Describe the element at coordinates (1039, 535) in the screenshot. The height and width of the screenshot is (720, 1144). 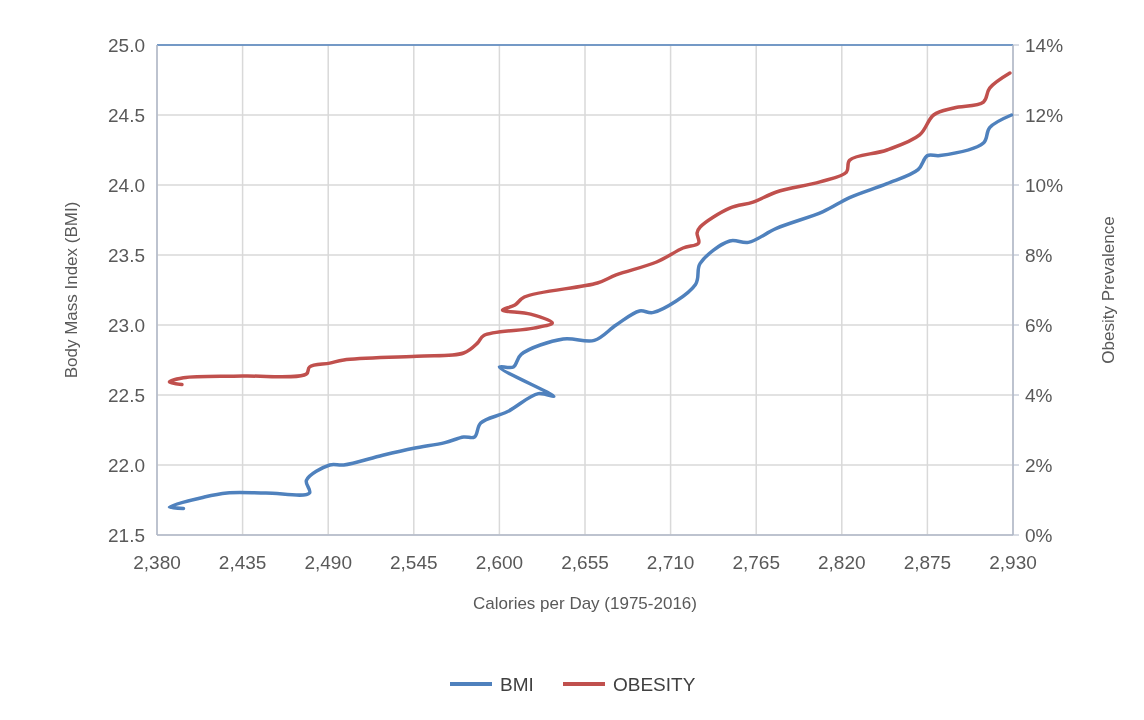
I see `y2-tick-label: 0%` at that location.